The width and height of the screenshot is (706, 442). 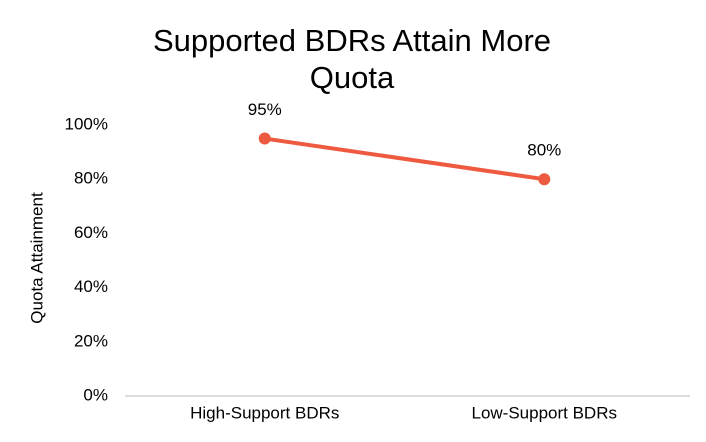 What do you see at coordinates (91, 286) in the screenshot?
I see `y-tick-label: 40%` at bounding box center [91, 286].